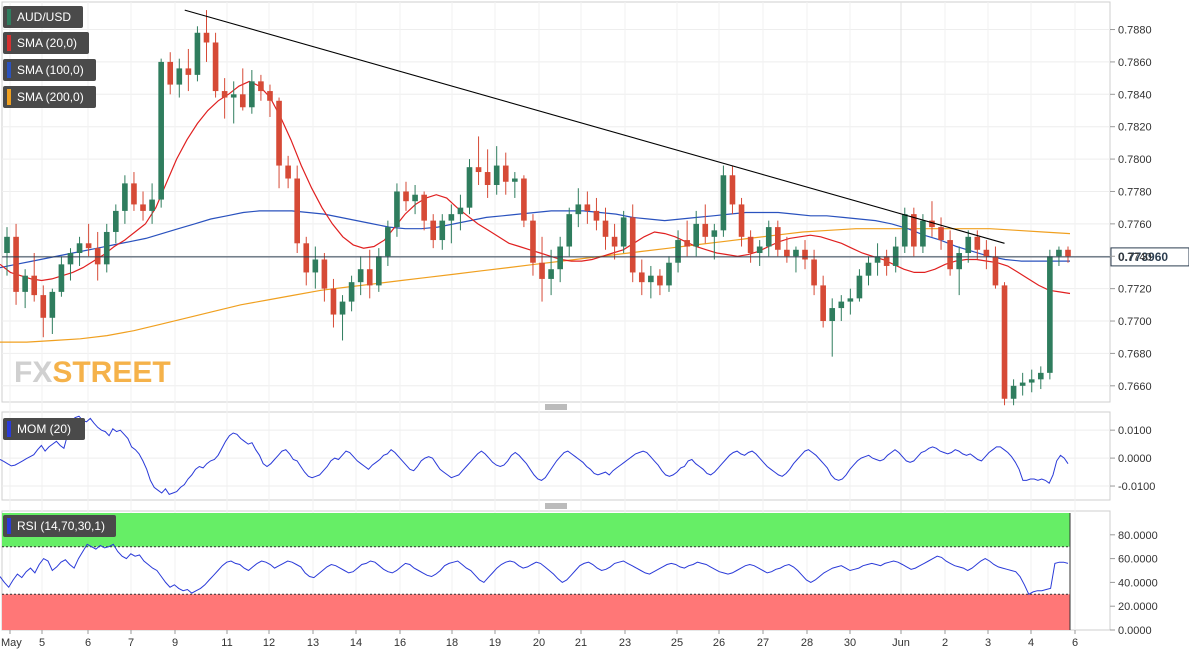 This screenshot has height=656, width=1189. I want to click on current-price-label: 0.773960, so click(1143, 257).